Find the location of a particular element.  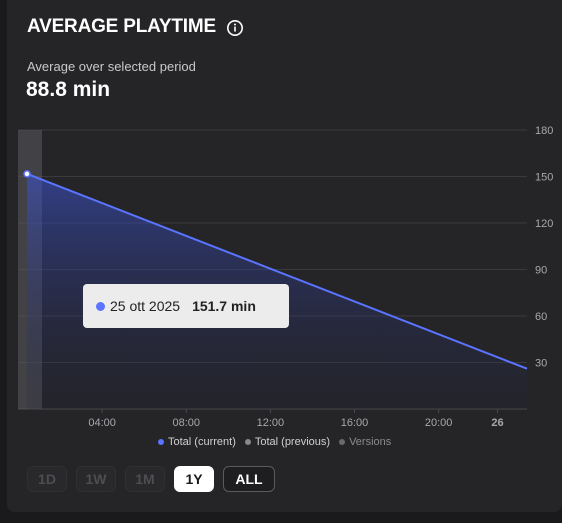

x-tick-label: 20:00 is located at coordinates (439, 423).